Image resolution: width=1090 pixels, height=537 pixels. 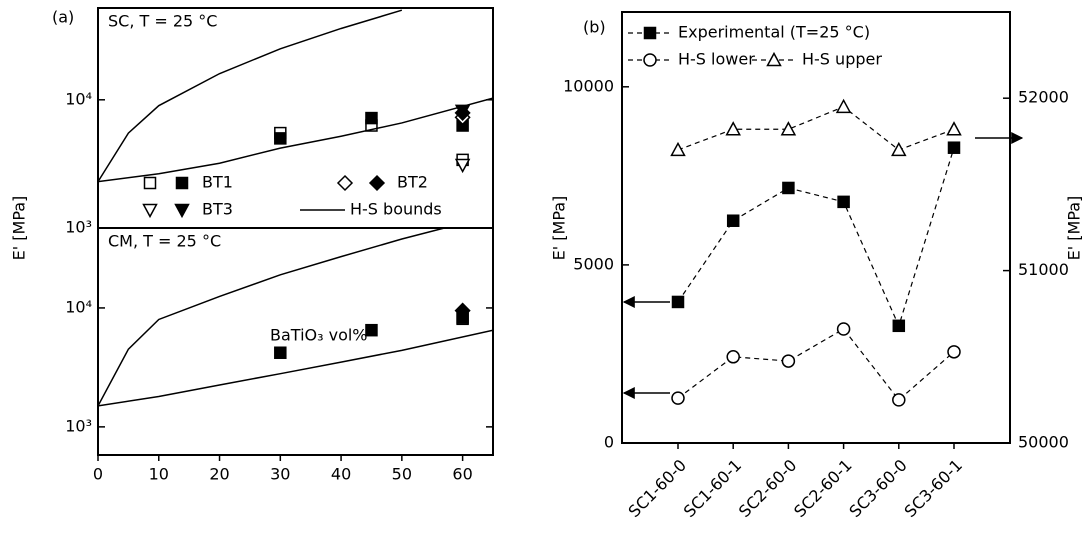 What do you see at coordinates (588, 85) in the screenshot?
I see `y-tick-label: 10000` at bounding box center [588, 85].